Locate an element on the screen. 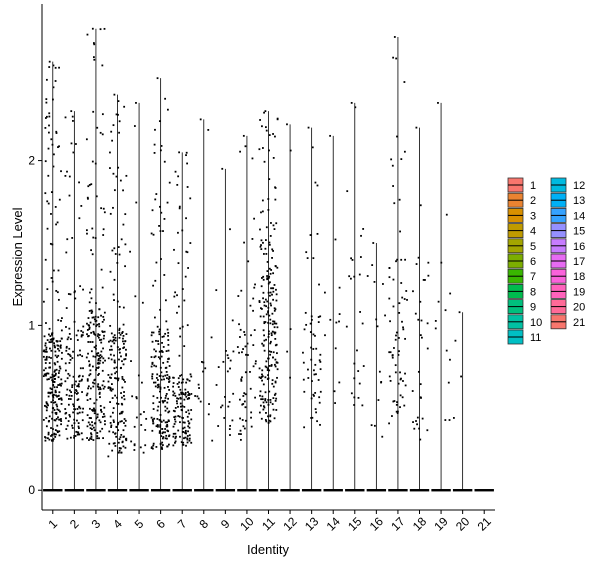 This screenshot has height=568, width=600. legend-item-1: 1 is located at coordinates (521, 185).